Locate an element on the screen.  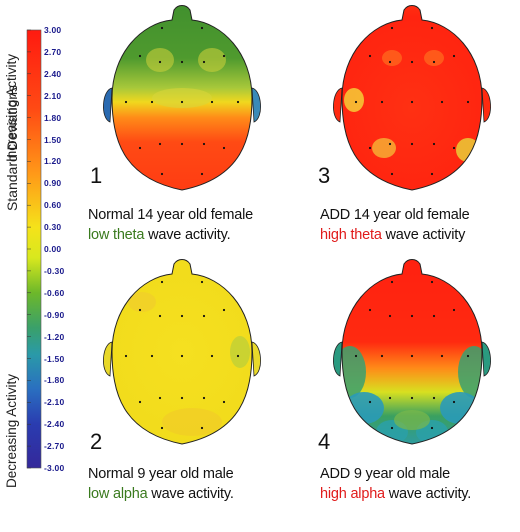
colorbar-tick-label: 2.10 is located at coordinates (53, 95).